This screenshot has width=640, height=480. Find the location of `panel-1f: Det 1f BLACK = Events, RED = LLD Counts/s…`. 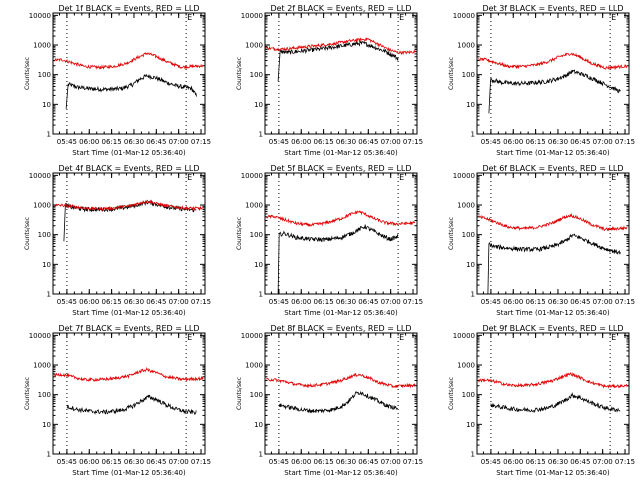

panel-1f: Det 1f BLACK = Events, RED = LLD Counts/s… is located at coordinates (117, 80).